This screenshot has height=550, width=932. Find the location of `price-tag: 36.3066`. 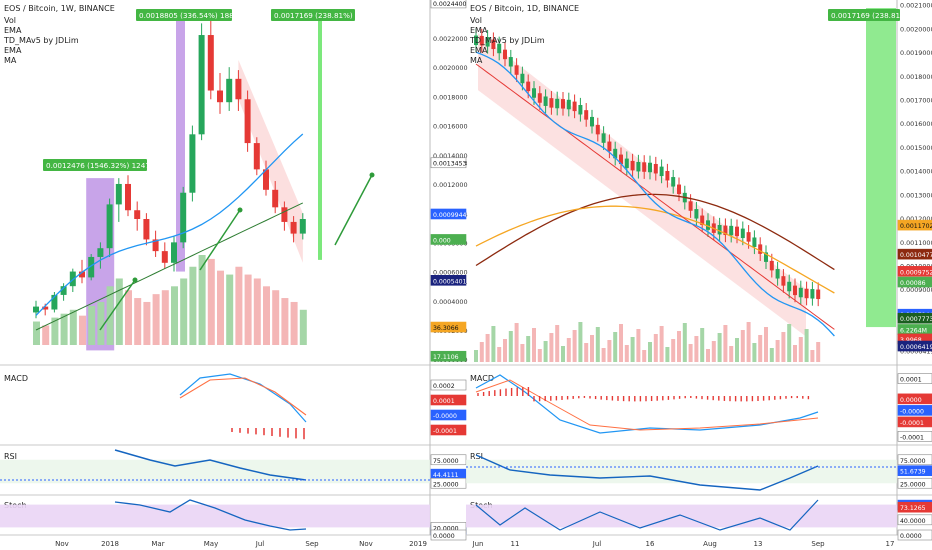

price-tag: 36.3066 is located at coordinates (446, 328).